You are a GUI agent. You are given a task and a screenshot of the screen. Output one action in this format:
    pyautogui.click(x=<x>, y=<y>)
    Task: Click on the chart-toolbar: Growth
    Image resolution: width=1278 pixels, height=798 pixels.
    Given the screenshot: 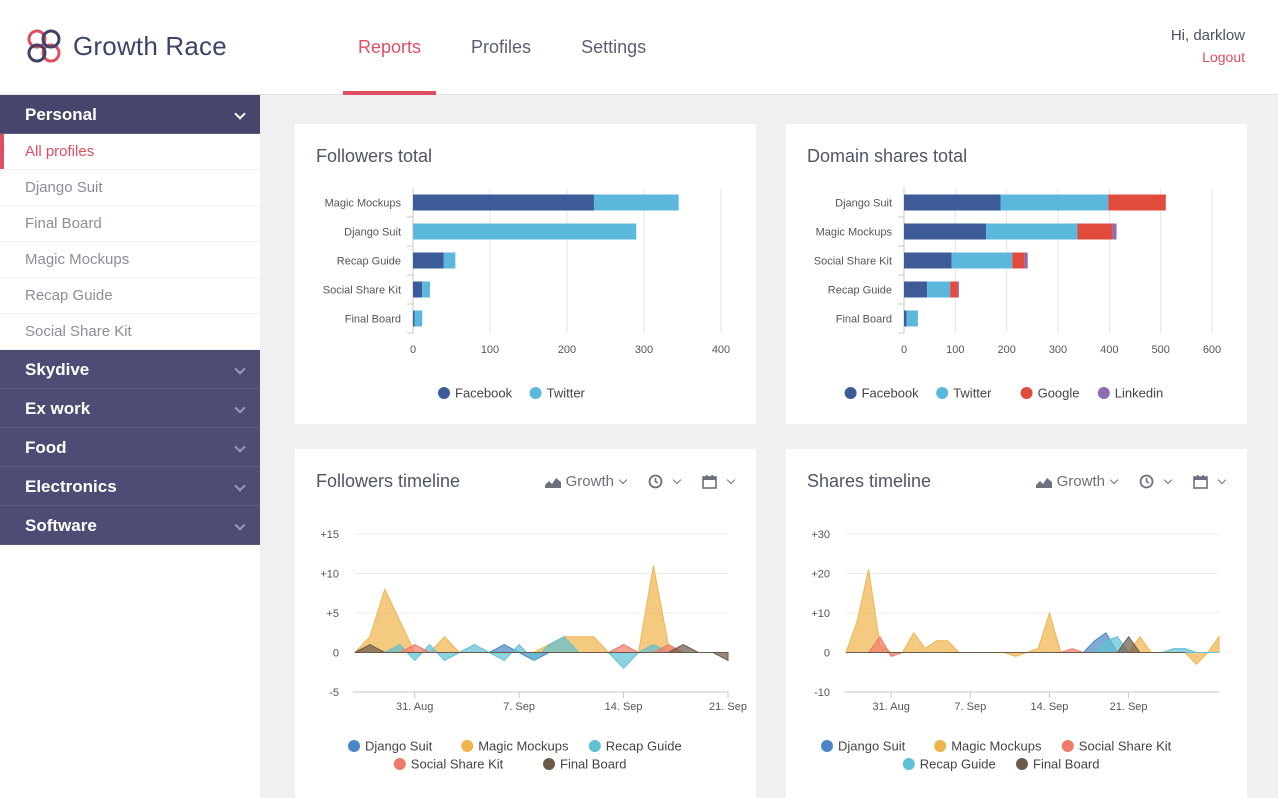 What is the action you would take?
    pyautogui.click(x=629, y=481)
    